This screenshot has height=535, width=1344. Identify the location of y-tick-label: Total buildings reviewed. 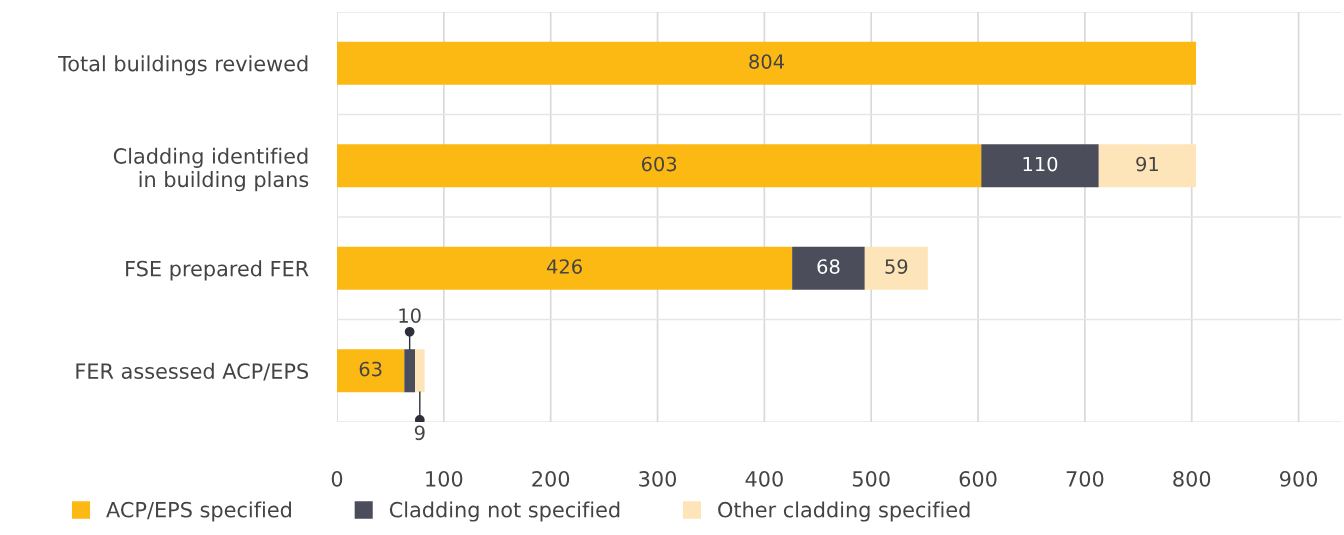
(183, 65).